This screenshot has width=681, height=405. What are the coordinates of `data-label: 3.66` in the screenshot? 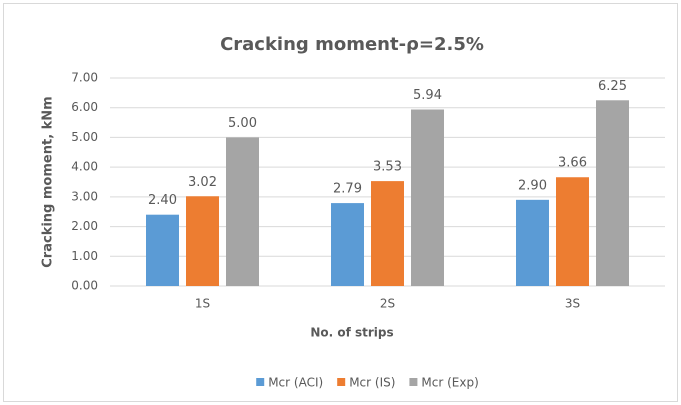 It's located at (572, 163).